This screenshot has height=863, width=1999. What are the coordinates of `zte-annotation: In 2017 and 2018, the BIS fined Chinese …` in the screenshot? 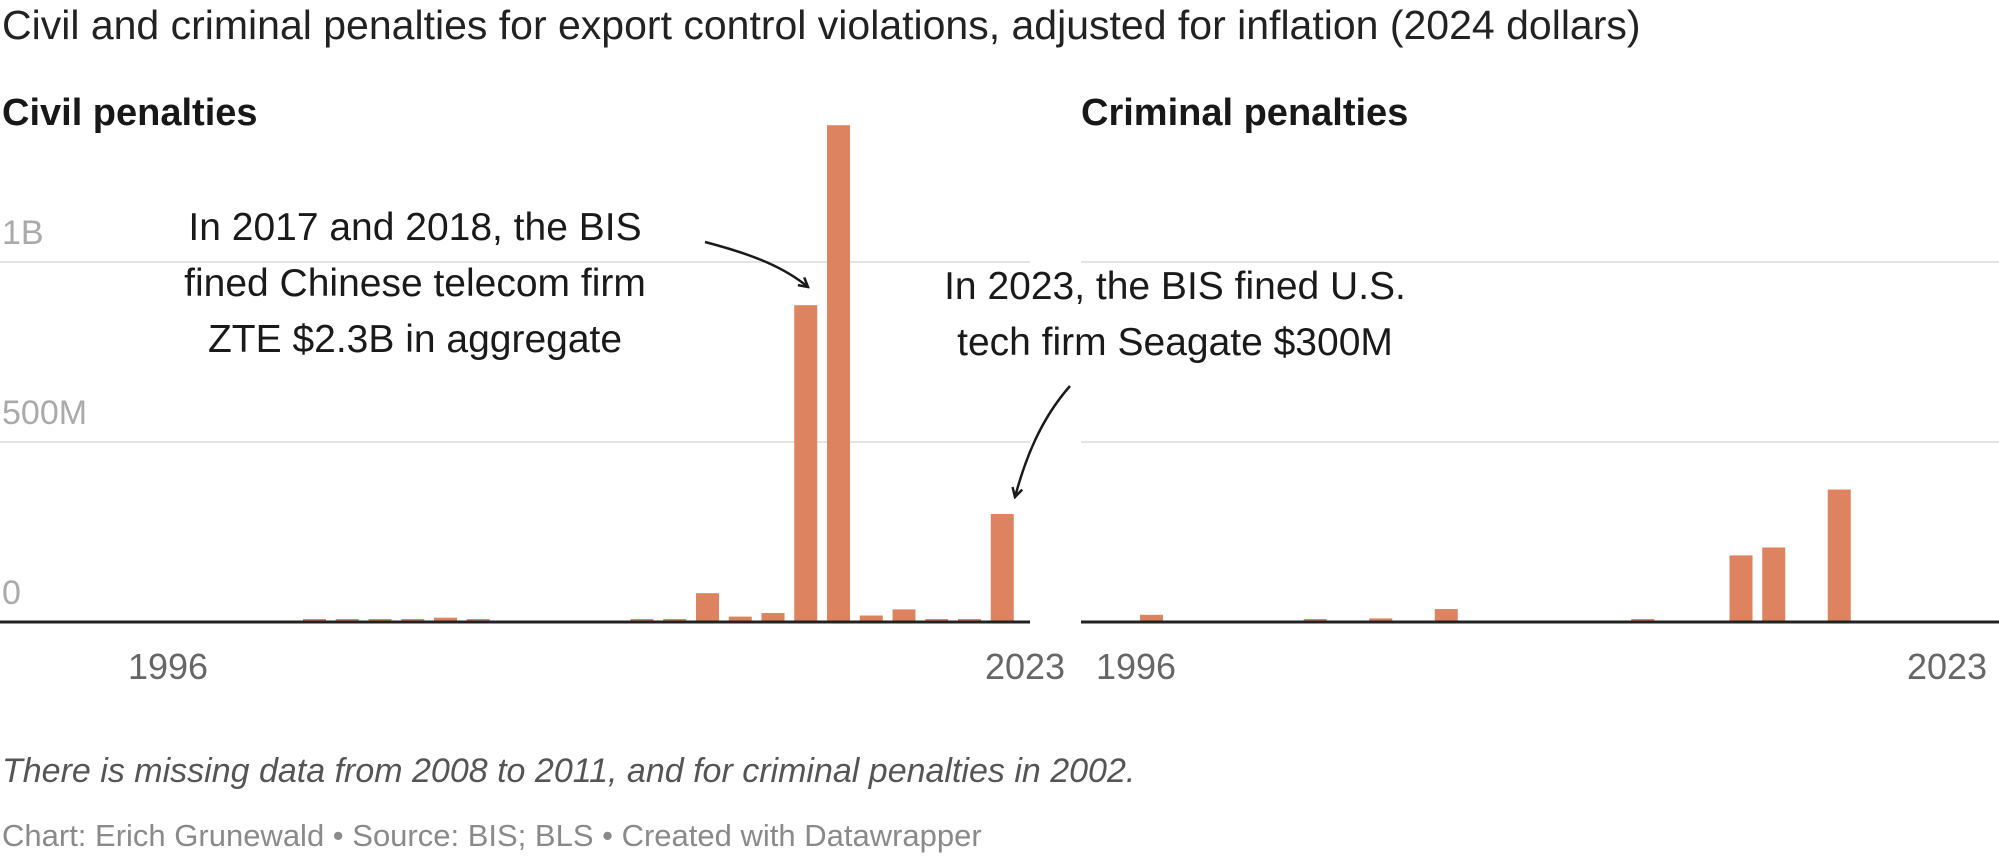 It's located at (415, 284).